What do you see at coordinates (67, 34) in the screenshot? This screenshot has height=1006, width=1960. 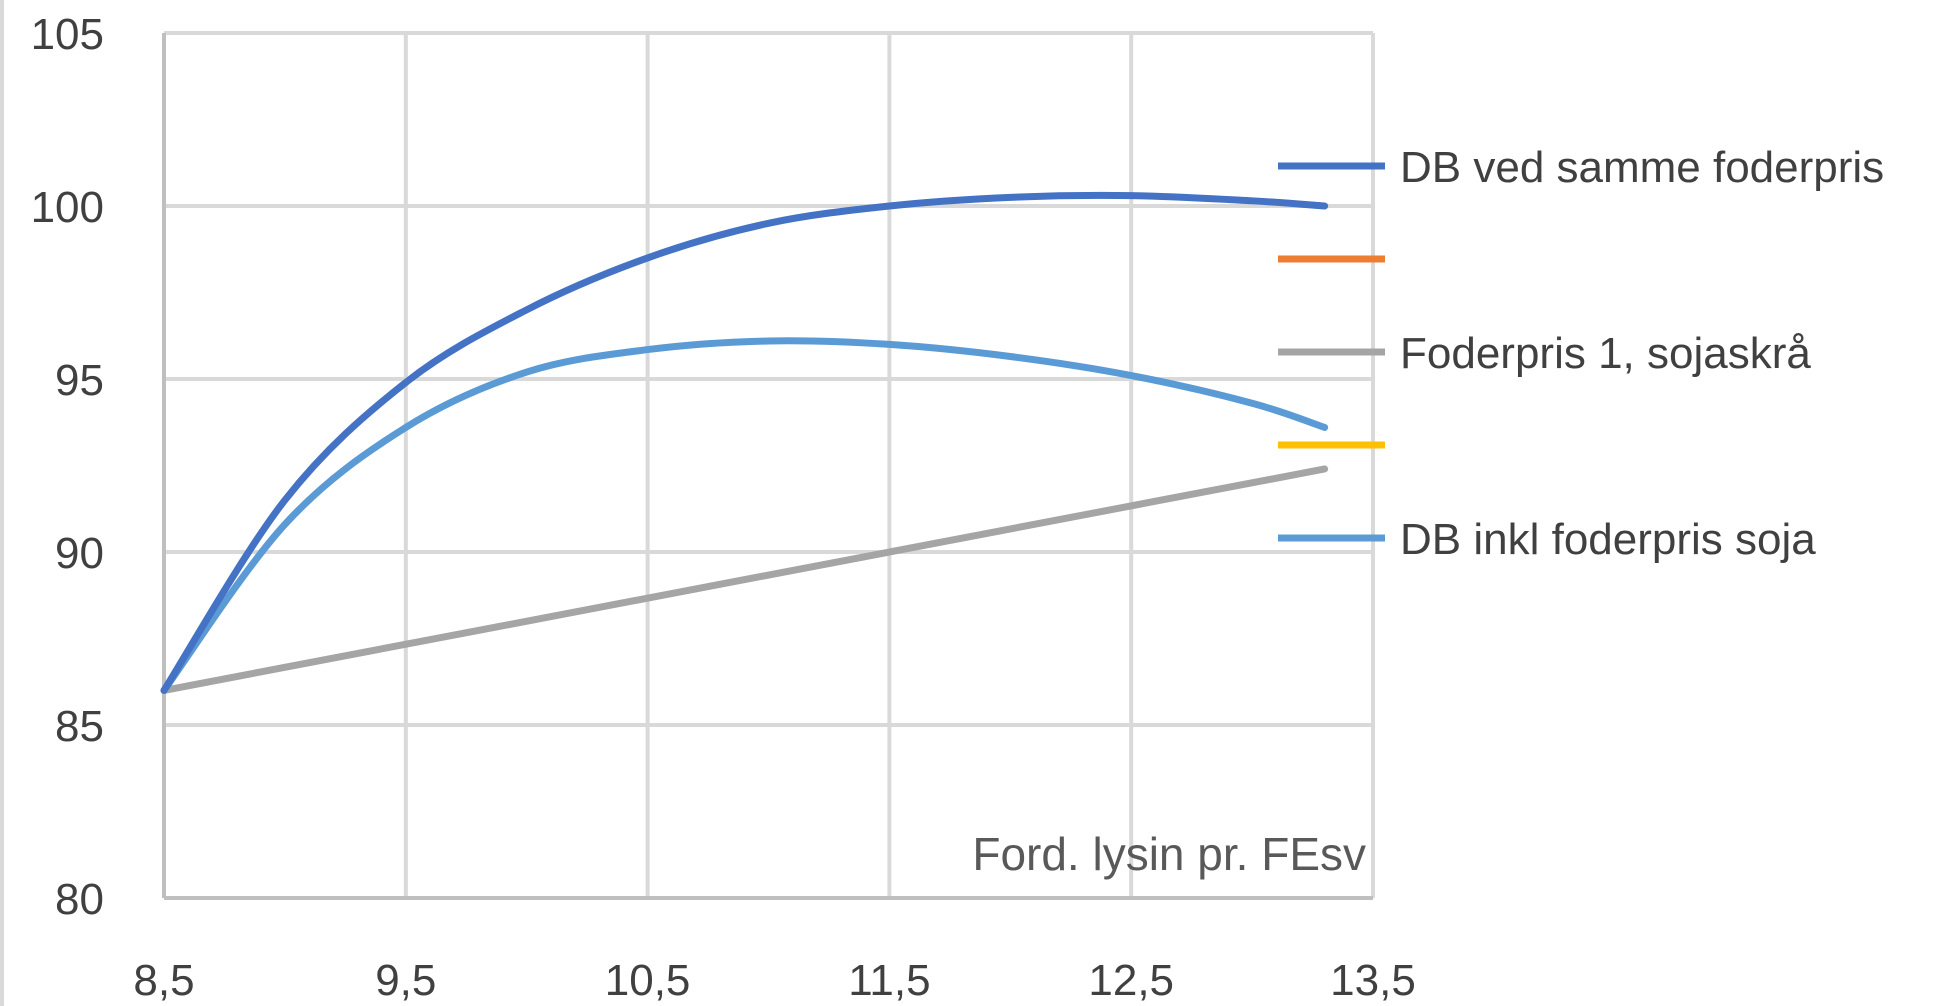 I see `y-tick-label: 105` at bounding box center [67, 34].